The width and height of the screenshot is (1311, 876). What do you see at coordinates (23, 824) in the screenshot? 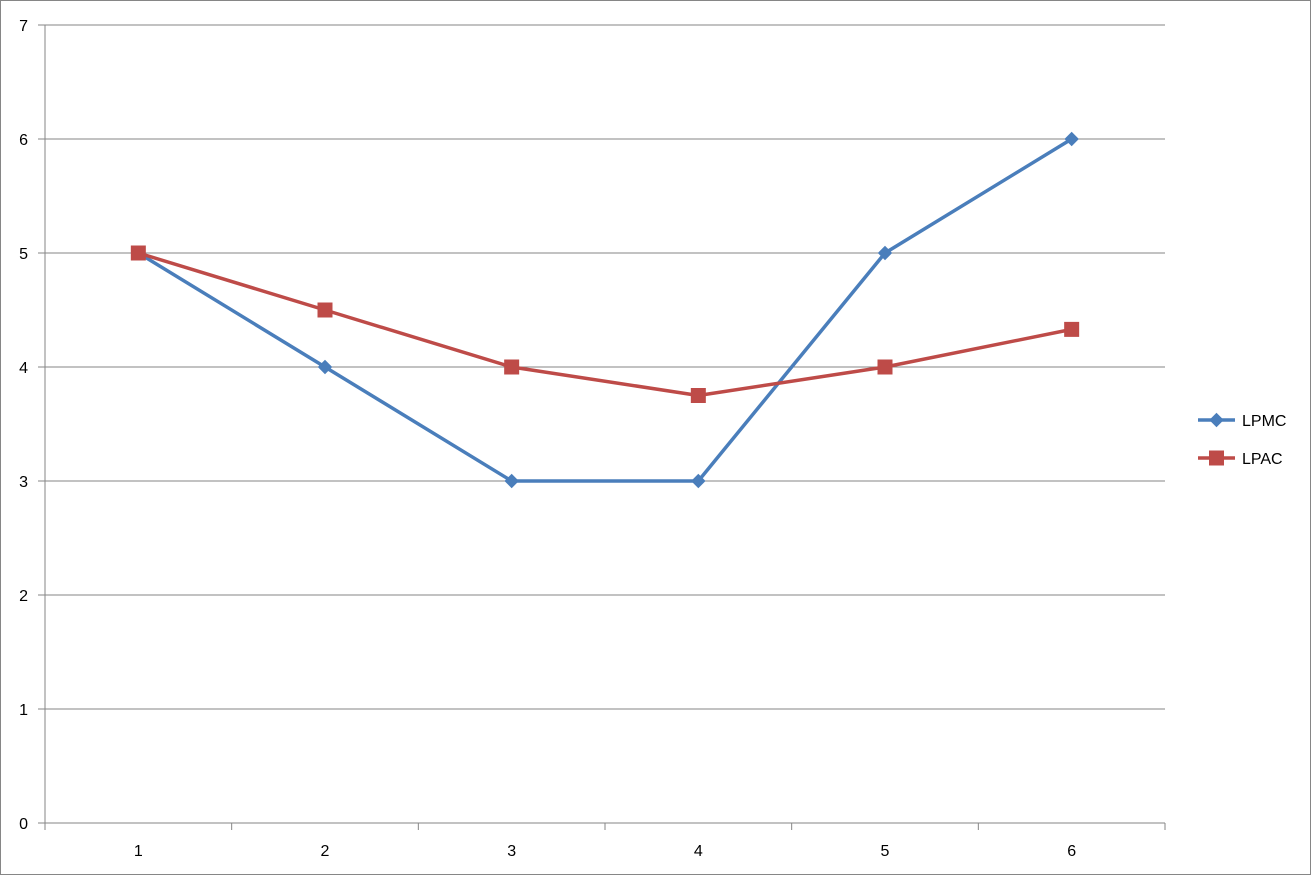
I see `y-tick-label: 0` at bounding box center [23, 824].